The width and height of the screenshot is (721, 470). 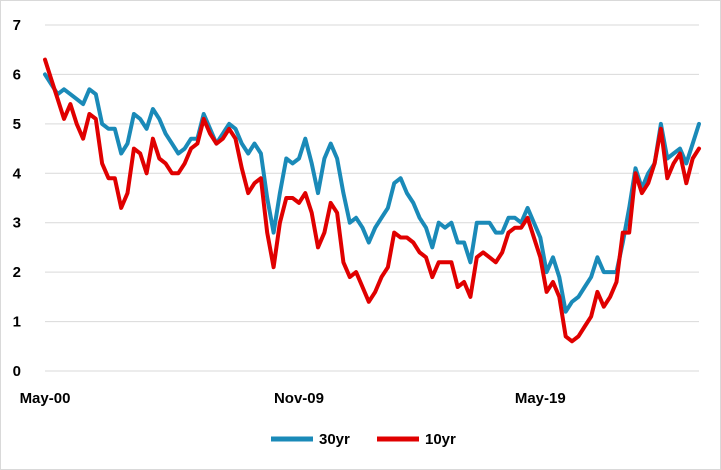 What do you see at coordinates (17, 173) in the screenshot?
I see `y-tick-label: 4` at bounding box center [17, 173].